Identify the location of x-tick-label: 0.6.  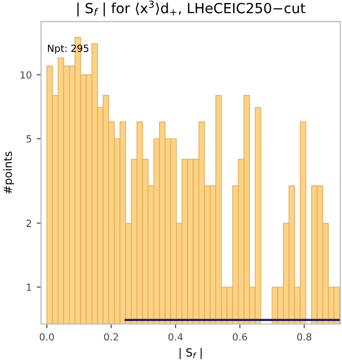
(240, 337).